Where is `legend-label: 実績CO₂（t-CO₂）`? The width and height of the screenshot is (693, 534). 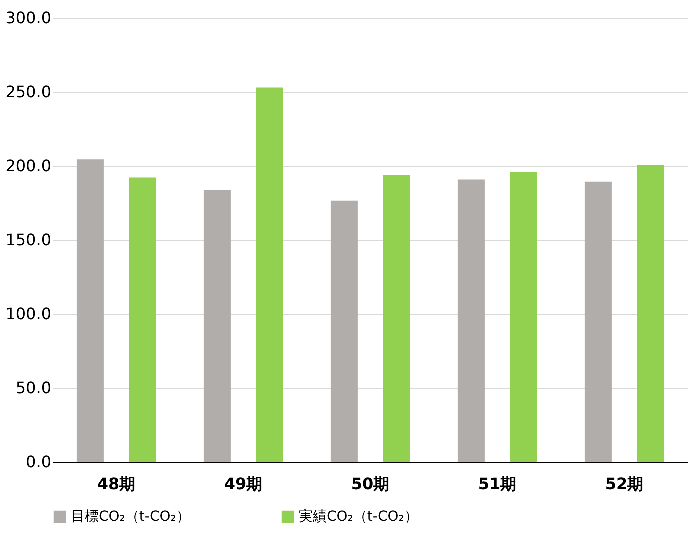
legend-label: 実績CO₂（t-CO₂） is located at coordinates (358, 517).